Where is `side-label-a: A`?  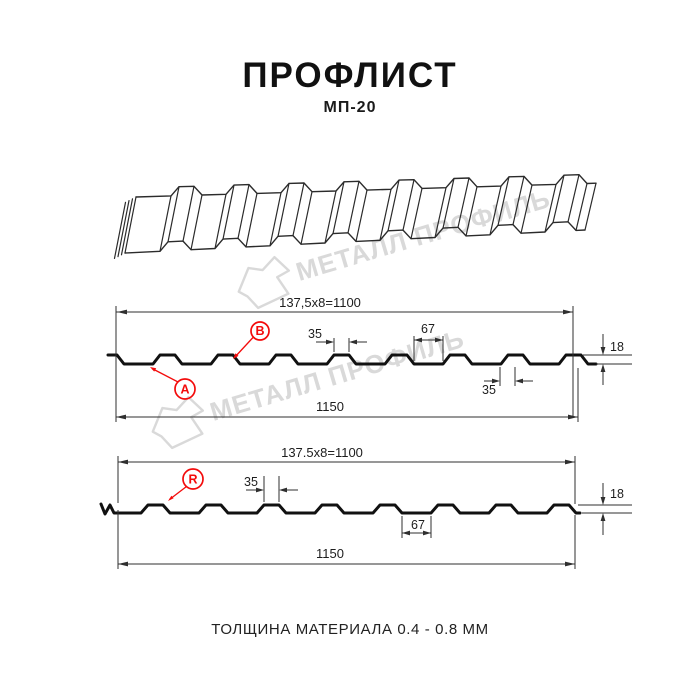 side-label-a: A is located at coordinates (173, 383).